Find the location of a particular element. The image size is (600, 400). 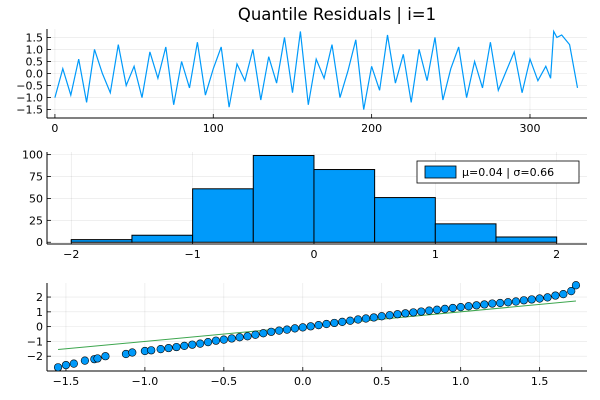

y-tick-label: 75 is located at coordinates (36, 177).